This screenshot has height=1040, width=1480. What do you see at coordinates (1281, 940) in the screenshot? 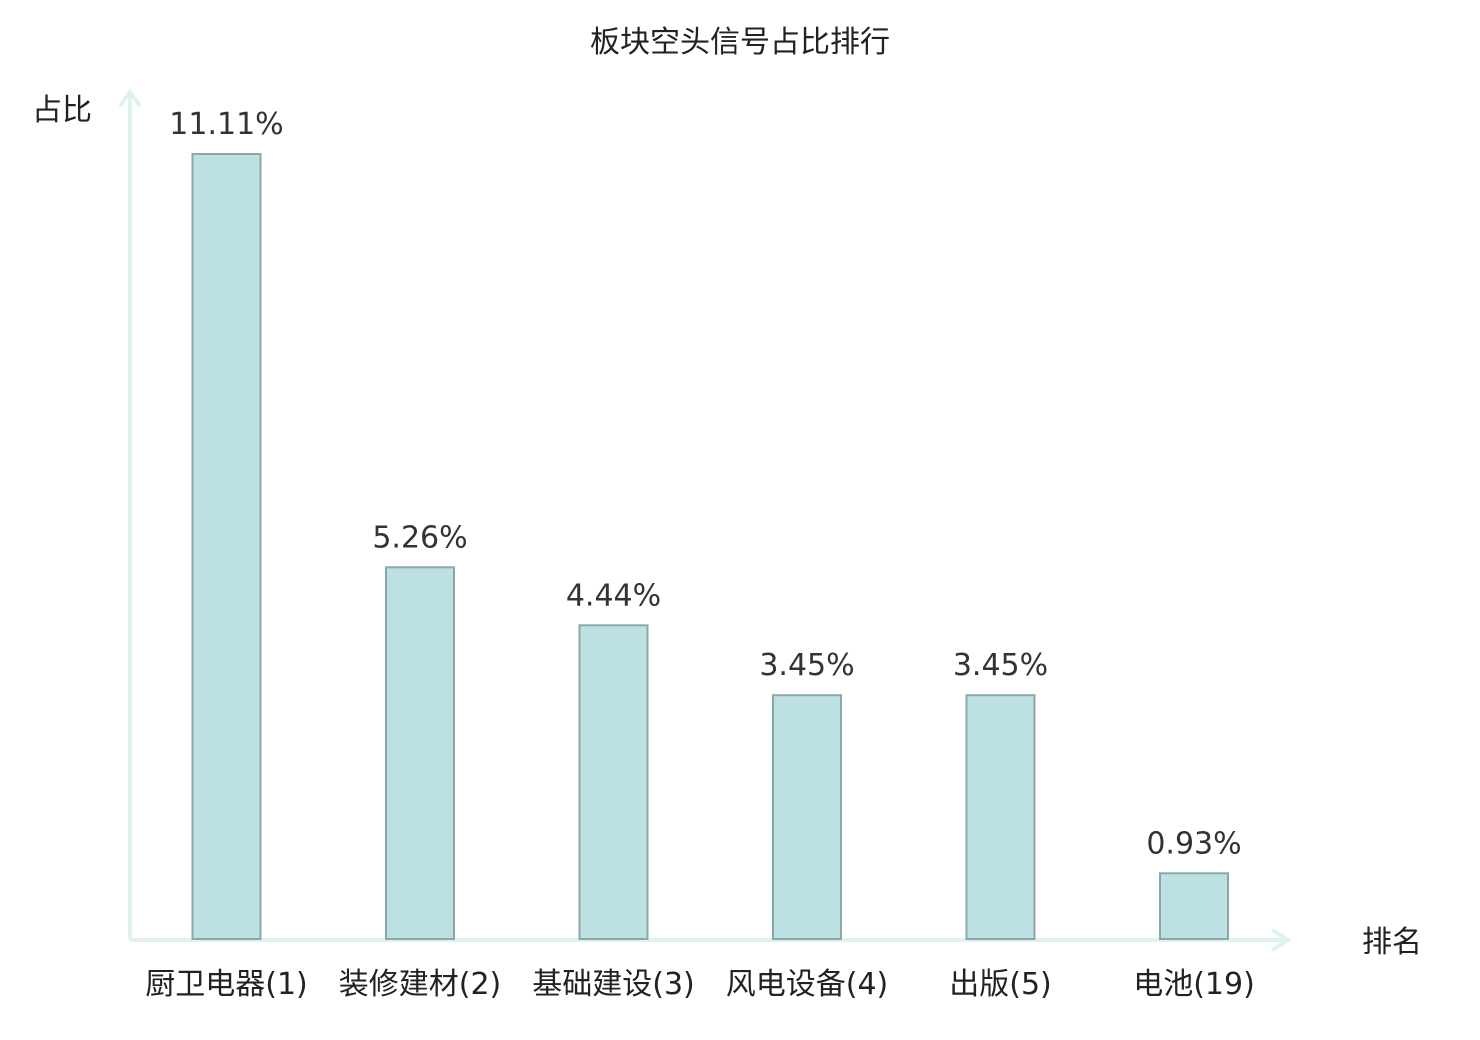
I see `x-axis-arrow-icon` at bounding box center [1281, 940].